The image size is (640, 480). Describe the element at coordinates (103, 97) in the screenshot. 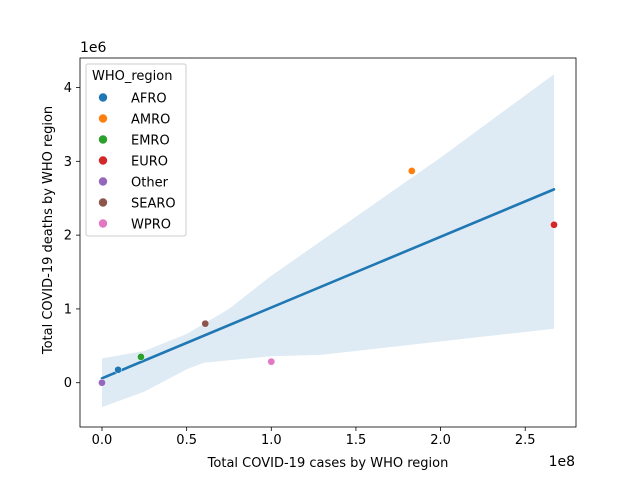

I see `legend-marker-afro` at that location.